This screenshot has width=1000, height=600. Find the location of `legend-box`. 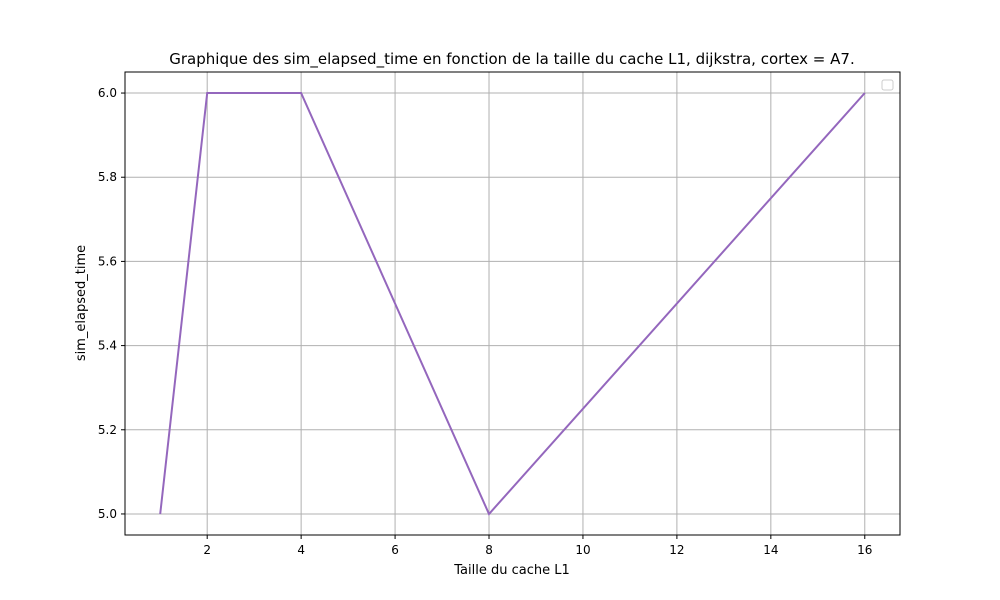

legend-box is located at coordinates (887, 85).